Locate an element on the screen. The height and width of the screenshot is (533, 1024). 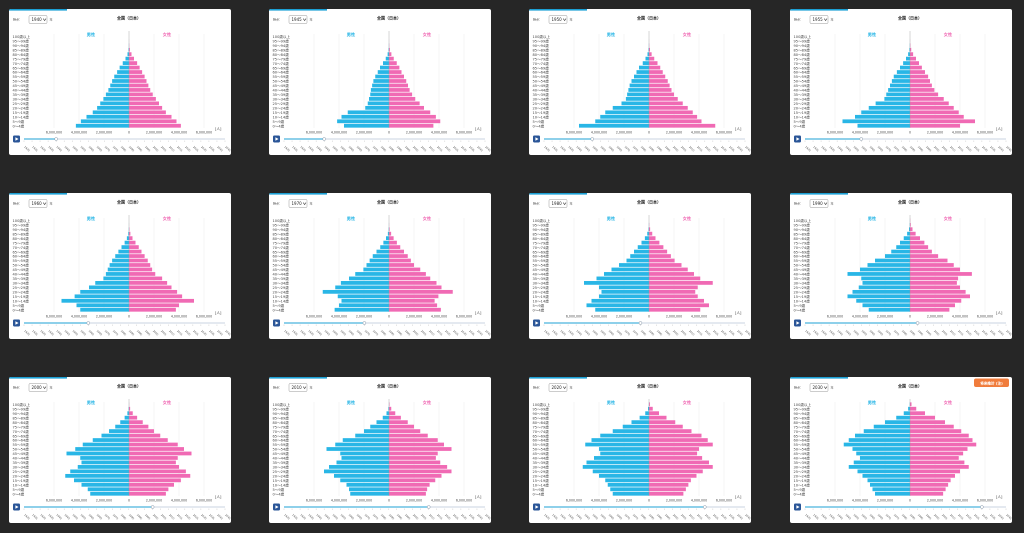
year-select-value: 2010 is located at coordinates (297, 387).